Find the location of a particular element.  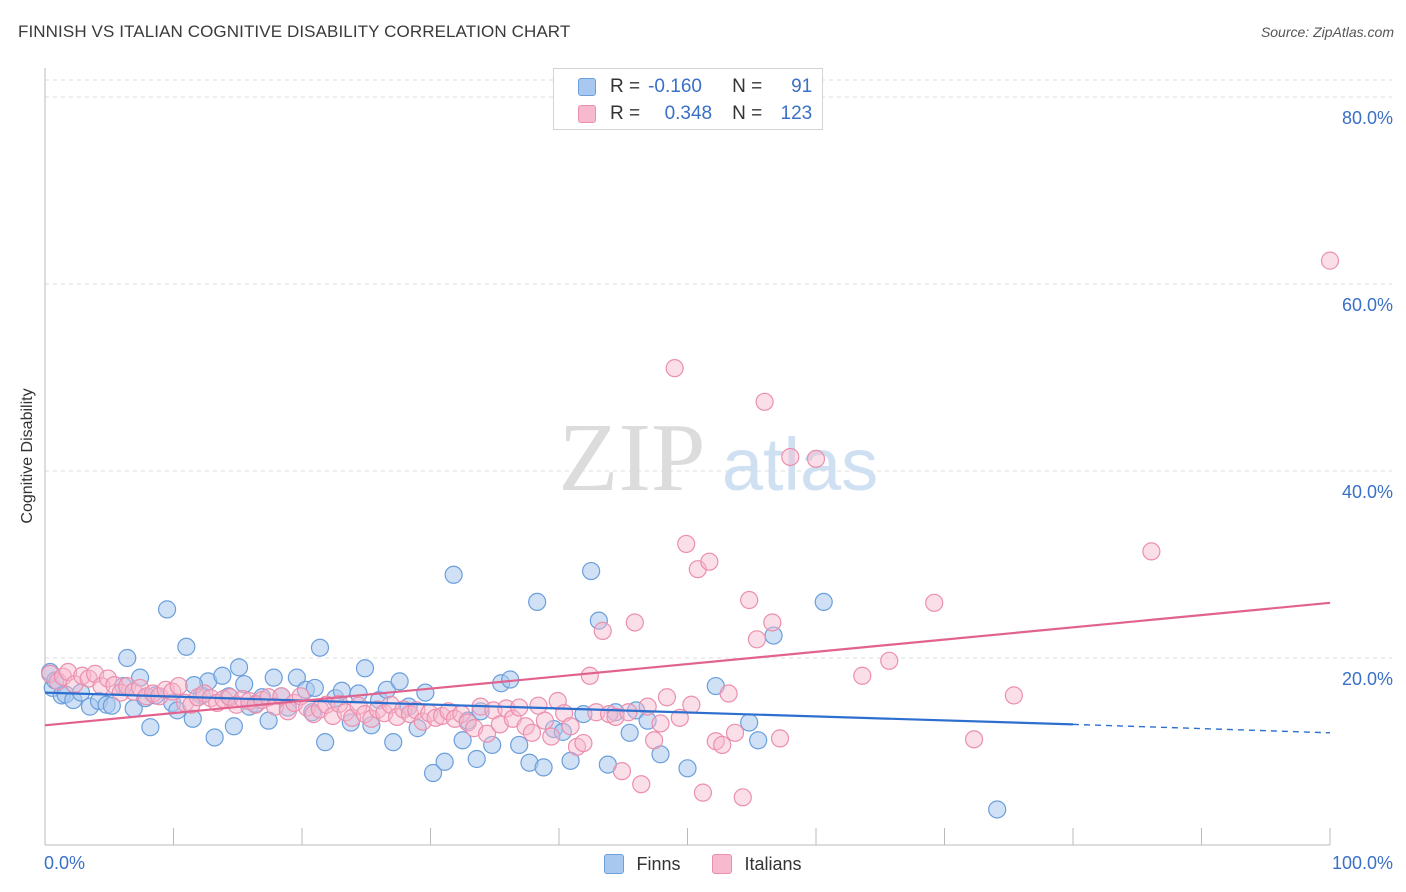

legend-item-finns: Finns is located at coordinates (642, 864).